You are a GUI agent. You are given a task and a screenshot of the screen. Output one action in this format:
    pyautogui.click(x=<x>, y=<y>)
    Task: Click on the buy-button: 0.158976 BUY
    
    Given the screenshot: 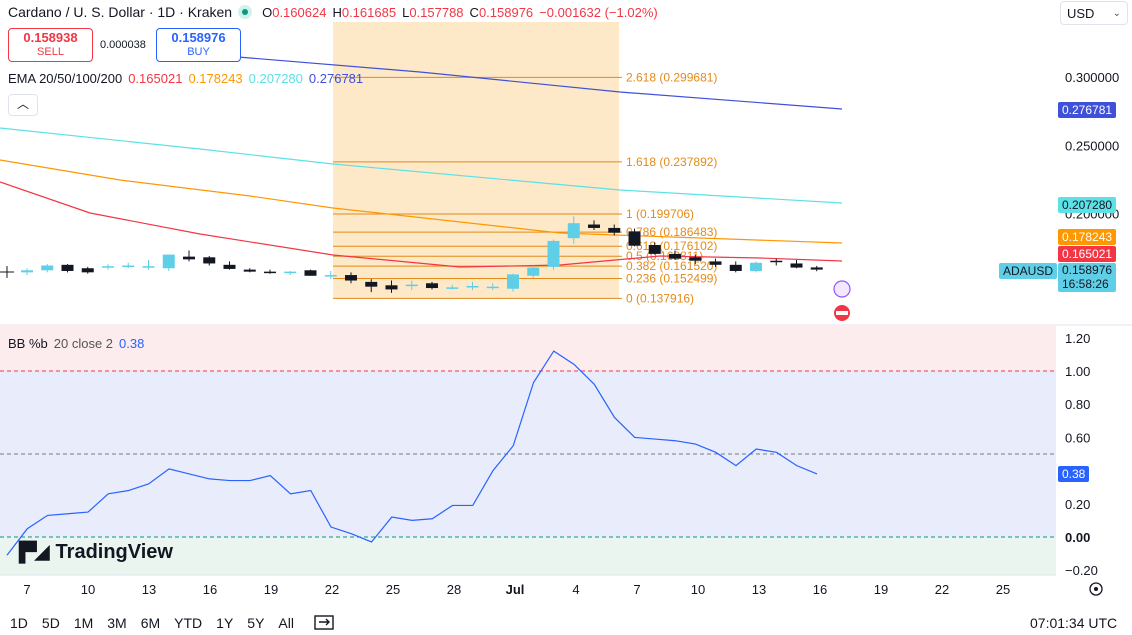 What is the action you would take?
    pyautogui.click(x=198, y=45)
    